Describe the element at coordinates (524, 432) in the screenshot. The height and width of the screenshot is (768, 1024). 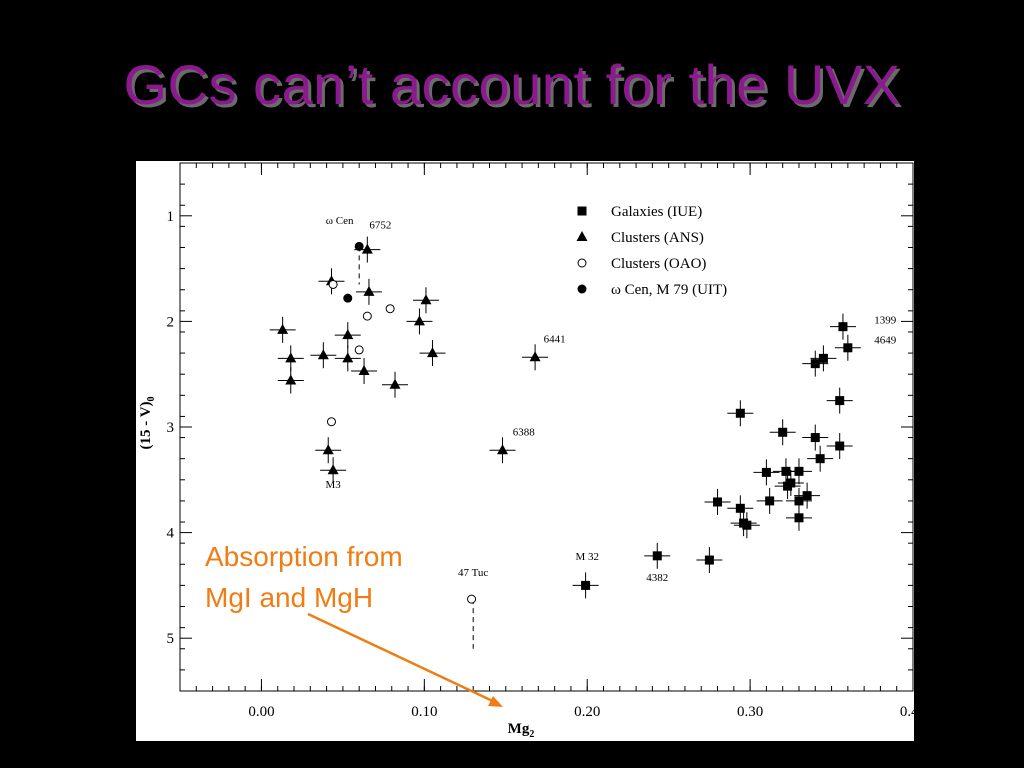
I see `point-label: 6388` at that location.